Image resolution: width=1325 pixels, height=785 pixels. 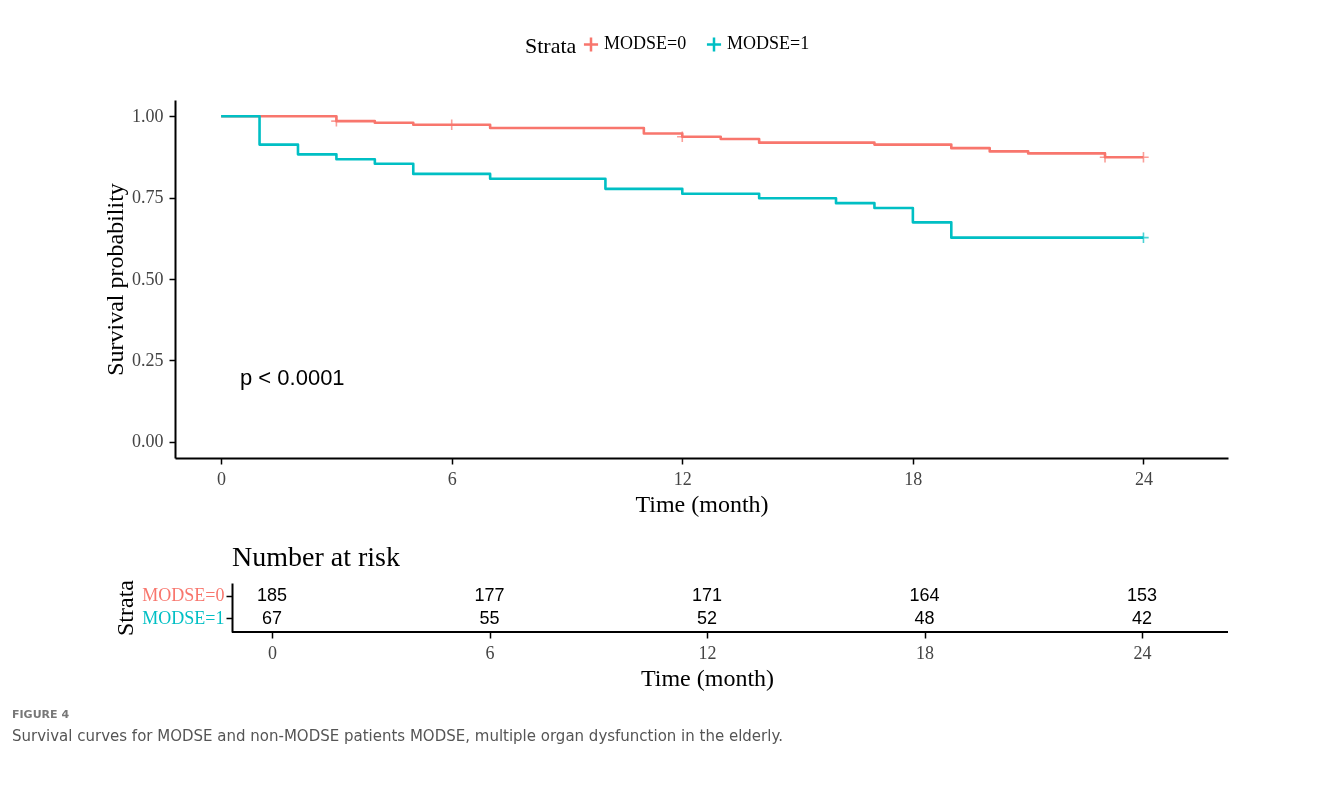 What do you see at coordinates (148, 441) in the screenshot?
I see `y-tick-label: 0.00` at bounding box center [148, 441].